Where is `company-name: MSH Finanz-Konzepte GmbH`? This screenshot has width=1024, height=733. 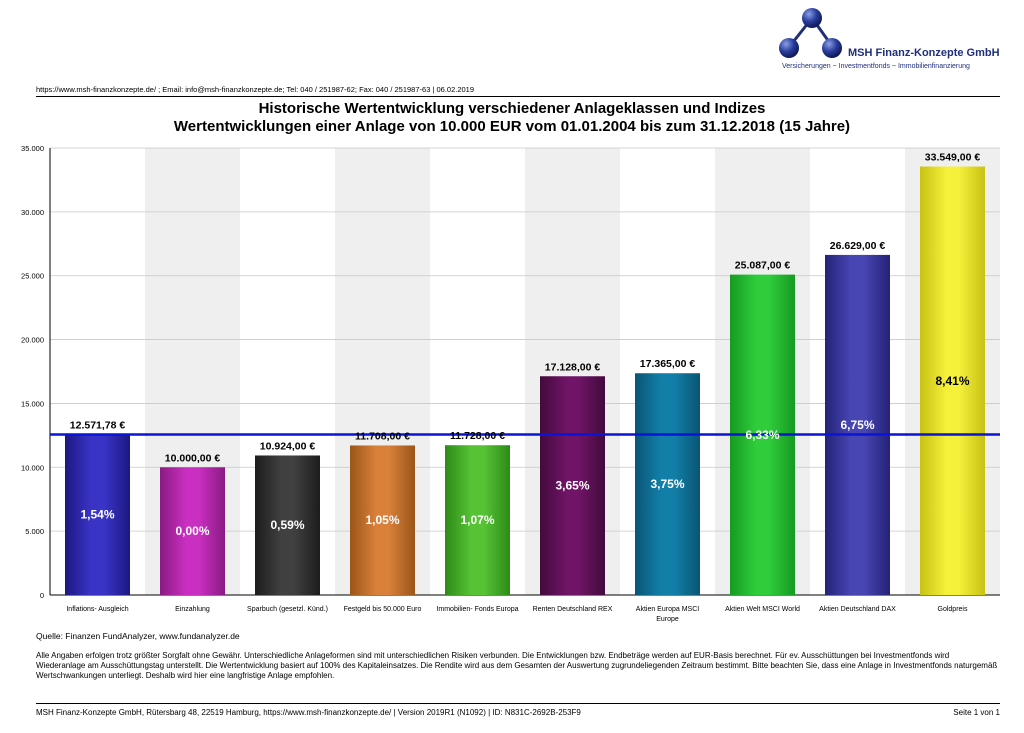
company-name: MSH Finanz-Konzepte GmbH is located at coordinates (924, 53).